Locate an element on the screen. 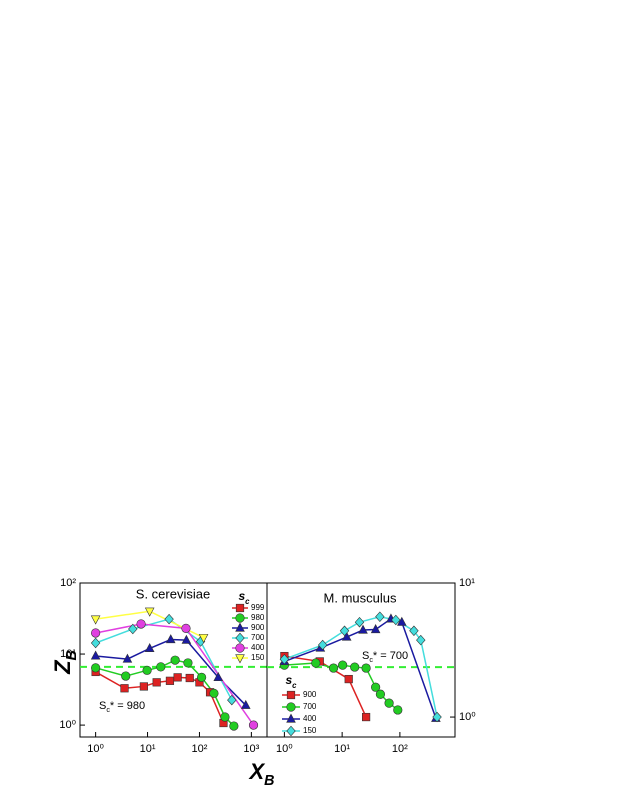 This screenshot has height=806, width=623. x-tick-label: 10¹ is located at coordinates (342, 749).